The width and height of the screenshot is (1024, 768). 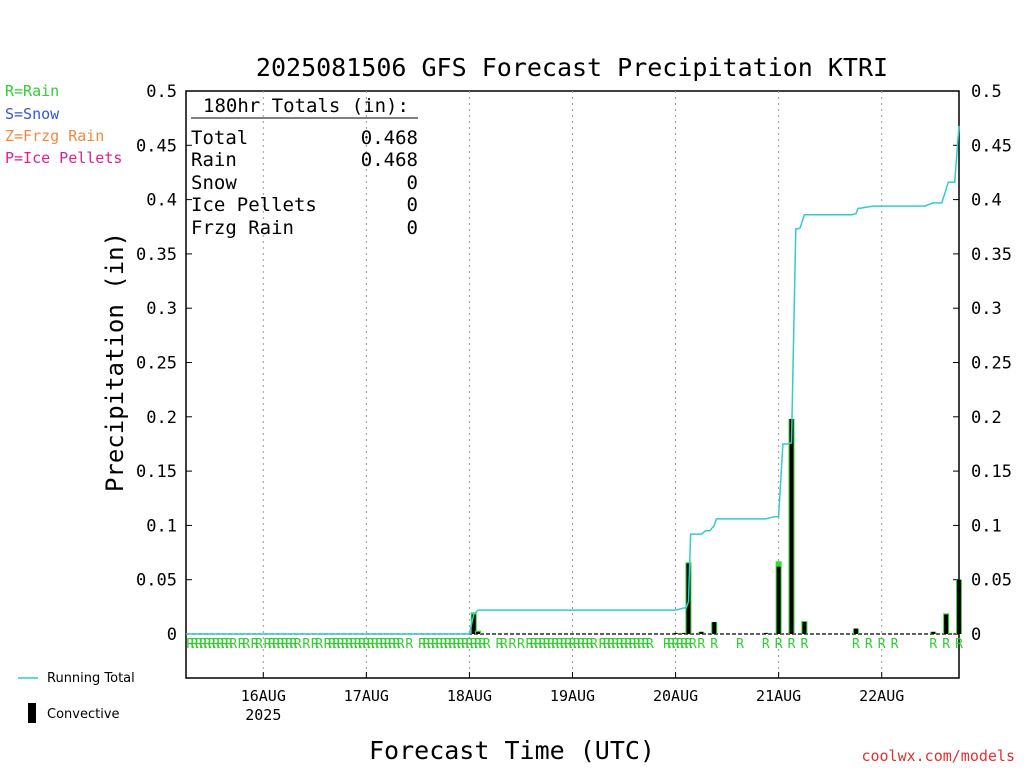 I want to click on y-tick-label-left: 0.1, so click(x=161, y=526).